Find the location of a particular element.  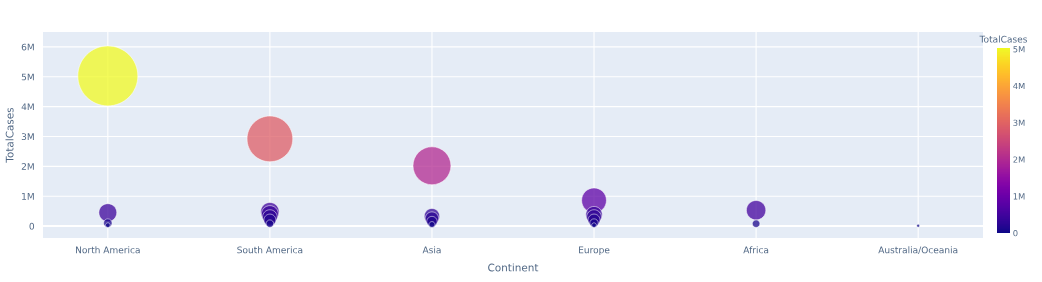

x-tick-label: Asia is located at coordinates (431, 250).